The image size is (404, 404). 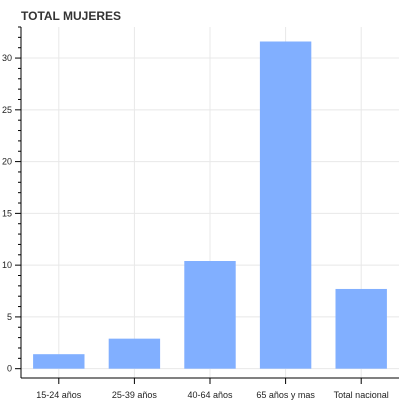 I want to click on y-tick-label-5: 5, so click(x=9, y=317).